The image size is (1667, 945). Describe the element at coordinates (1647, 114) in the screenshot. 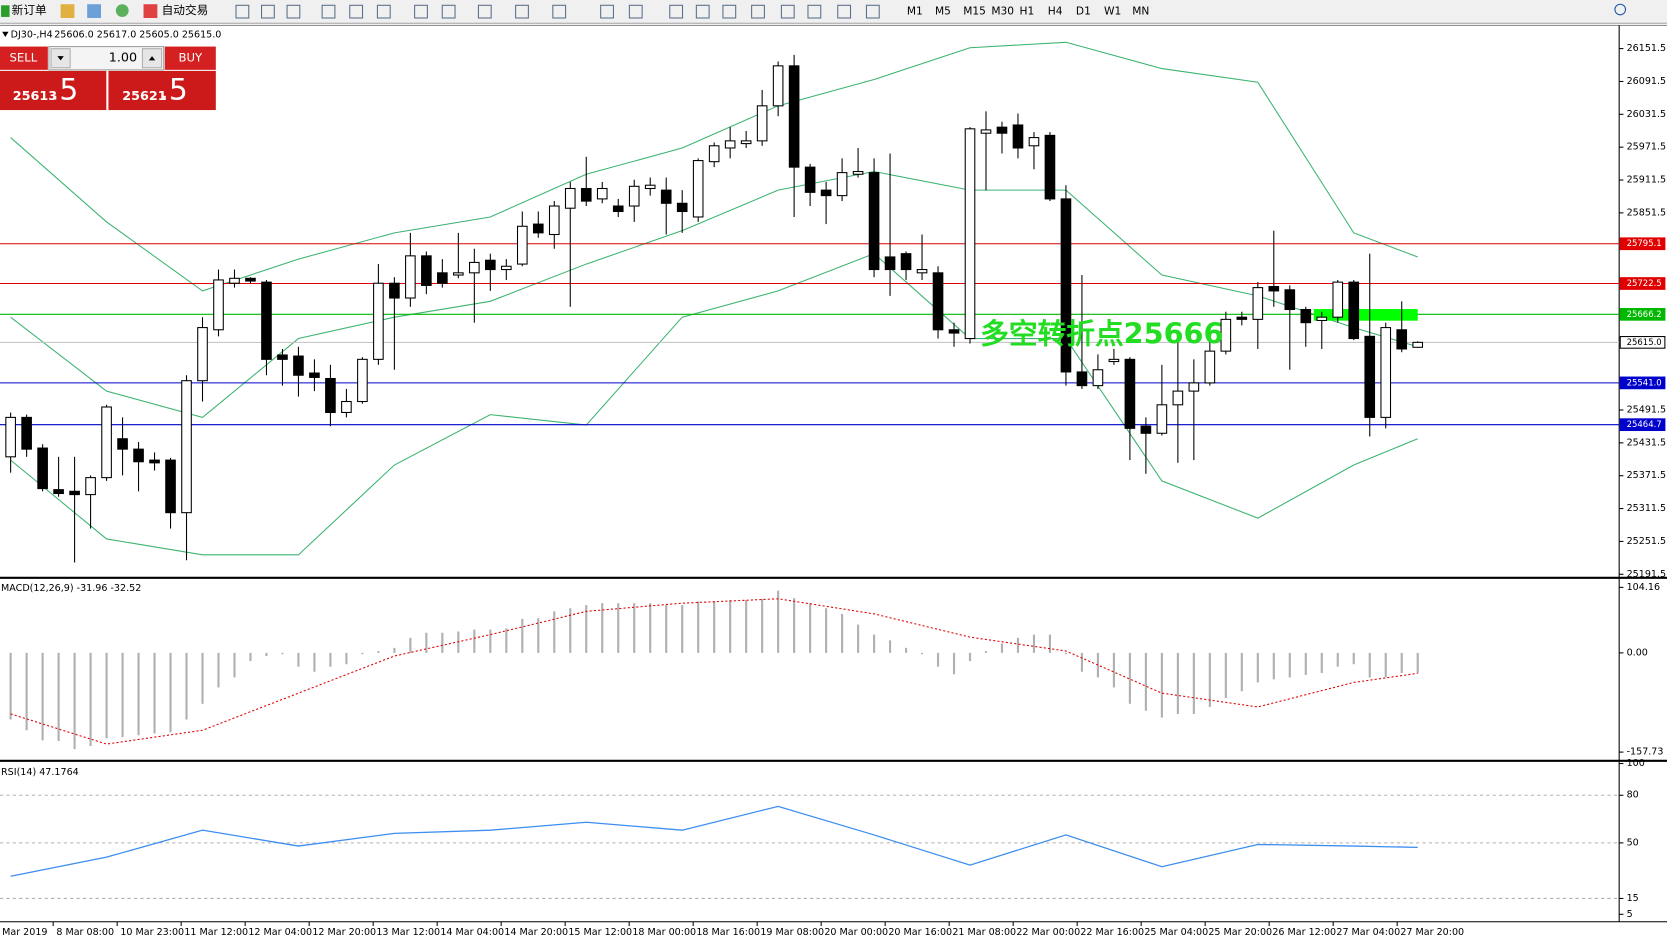

I see `y-tick-label: 26031.5` at that location.